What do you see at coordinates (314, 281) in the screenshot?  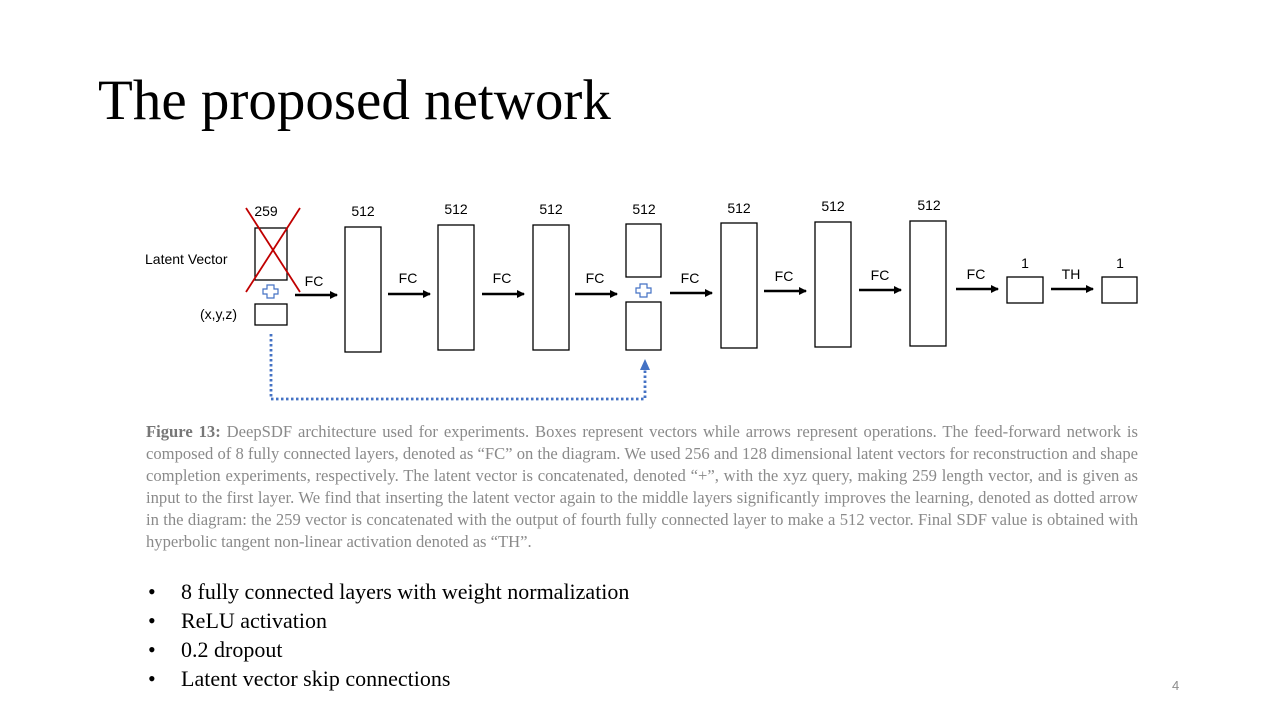 I see `fc-label-1: FC` at bounding box center [314, 281].